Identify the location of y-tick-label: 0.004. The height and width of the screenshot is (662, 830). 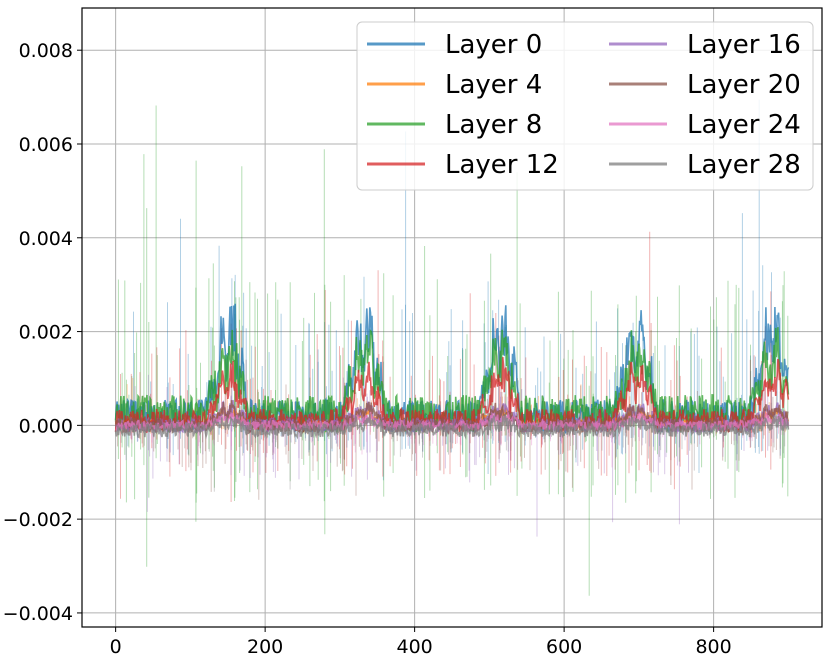
(46, 239).